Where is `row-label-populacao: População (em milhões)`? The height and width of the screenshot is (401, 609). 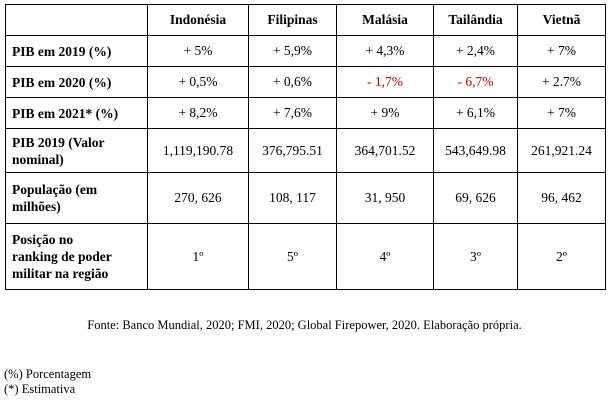
row-label-populacao: População (em milhões) is located at coordinates (76, 198).